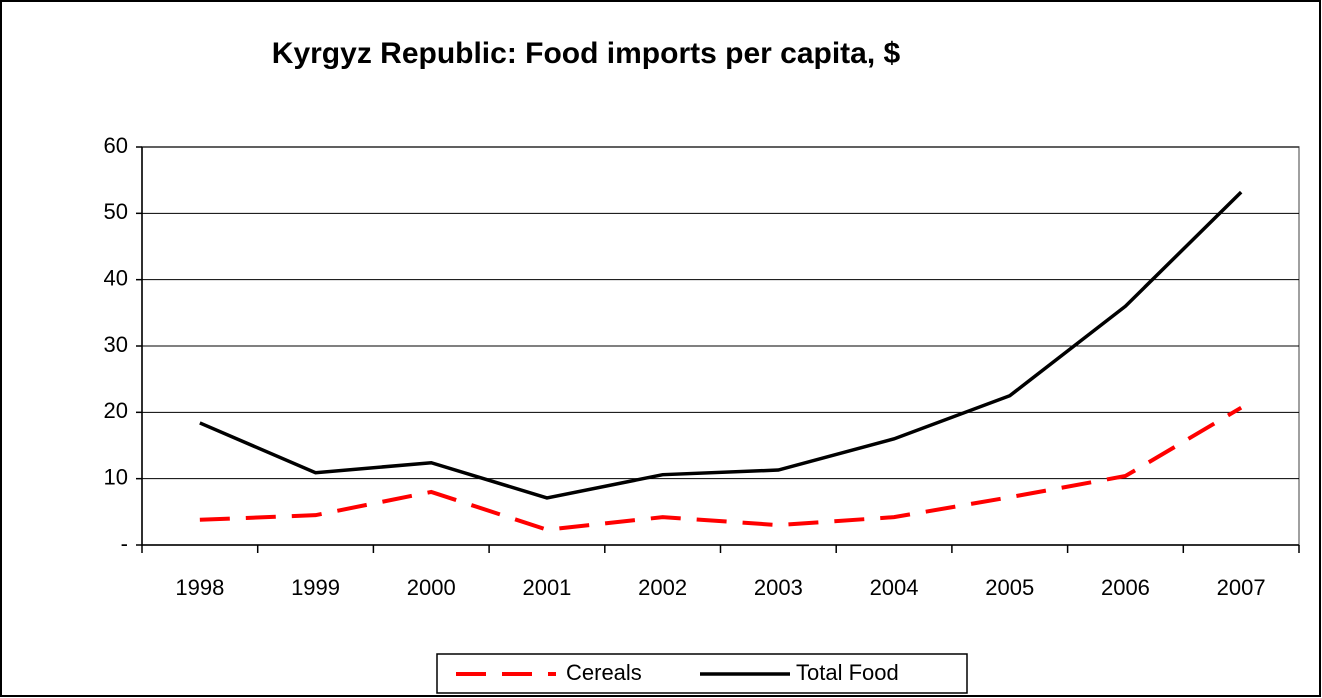 The height and width of the screenshot is (698, 1322). Describe the element at coordinates (847, 672) in the screenshot. I see `legend-label: Total Food` at that location.